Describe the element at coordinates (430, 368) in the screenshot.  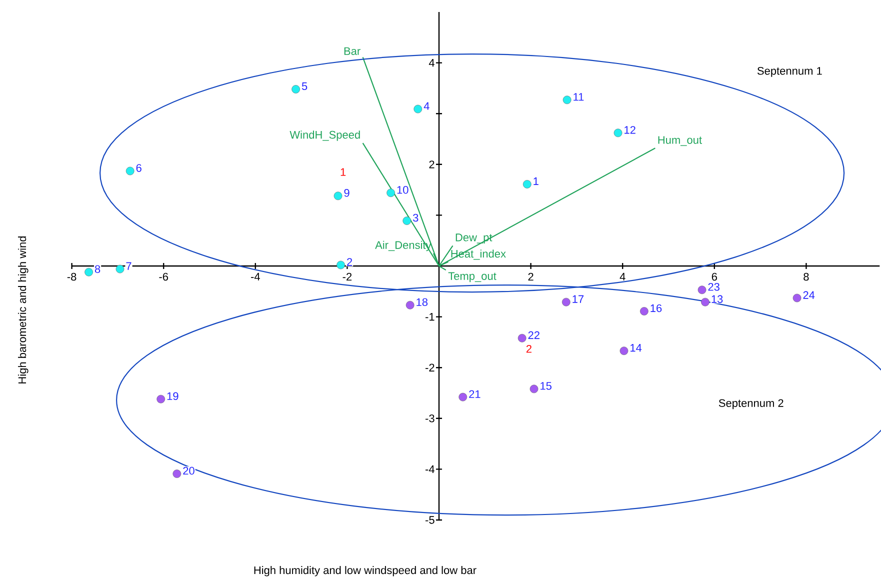
I see `y-tick-label: -2` at that location.